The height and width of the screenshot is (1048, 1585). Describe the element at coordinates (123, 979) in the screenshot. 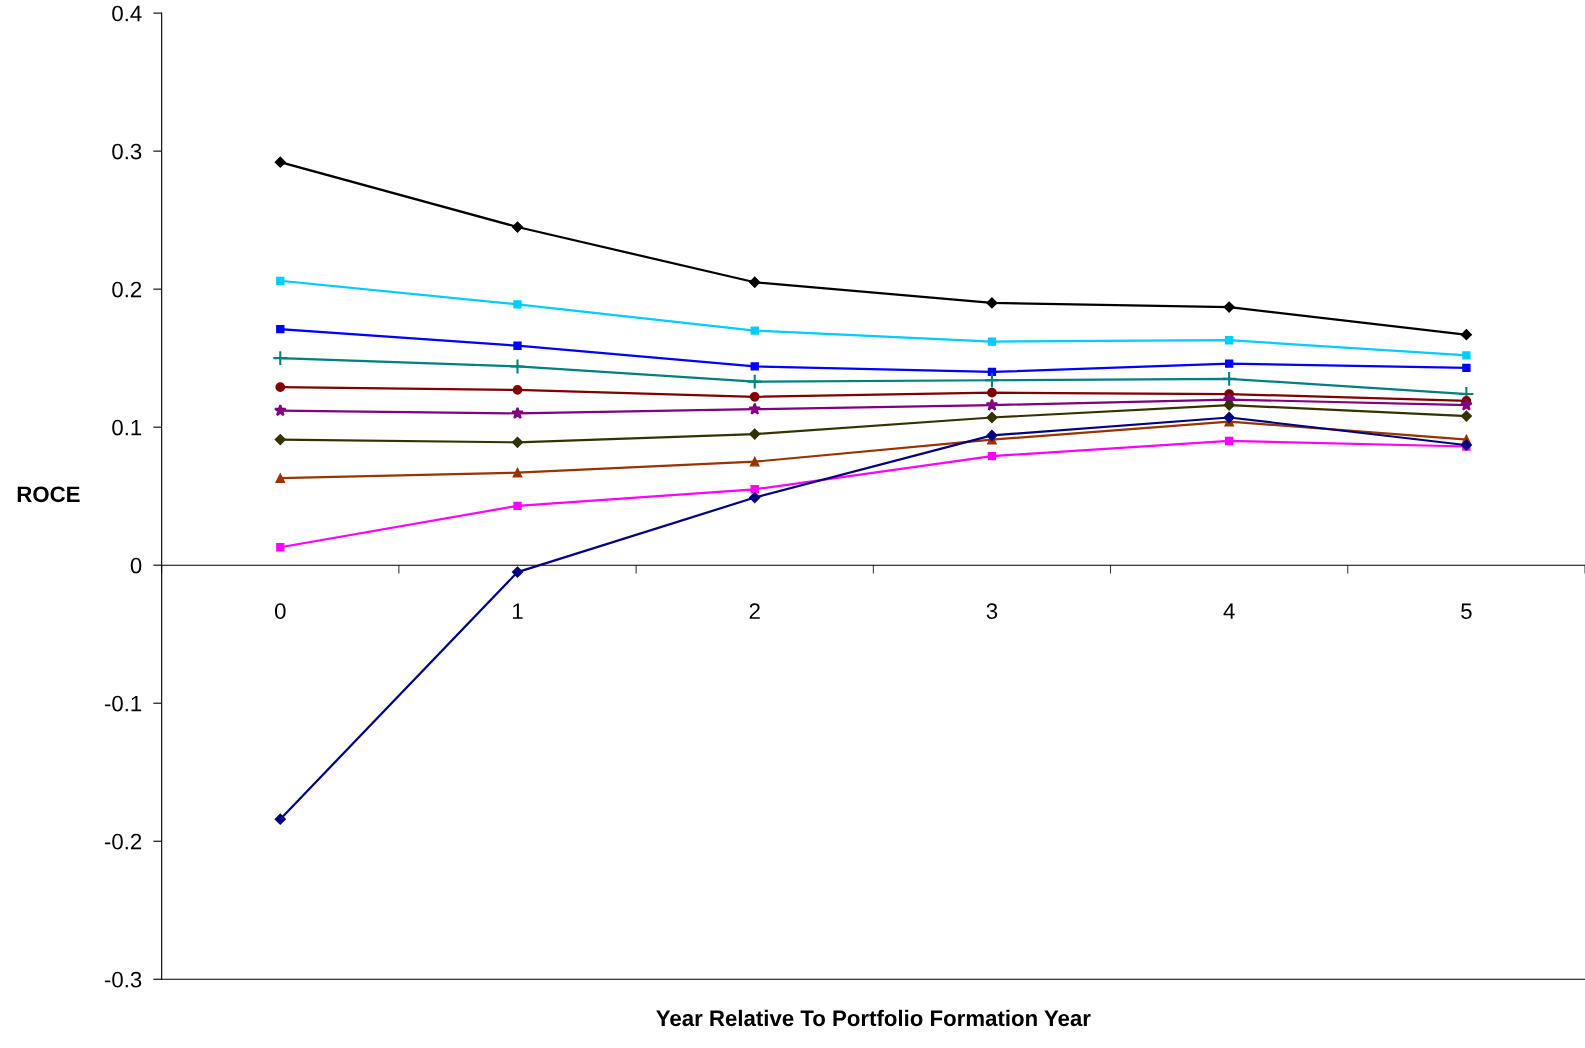

I see `y-tick-label: -0.3` at that location.